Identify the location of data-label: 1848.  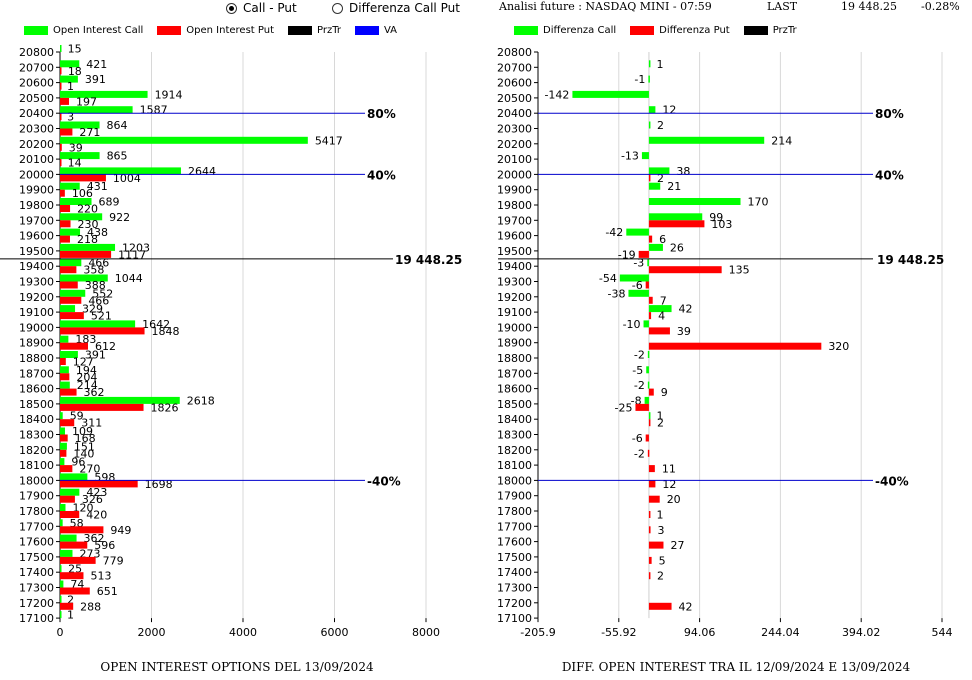
(166, 331).